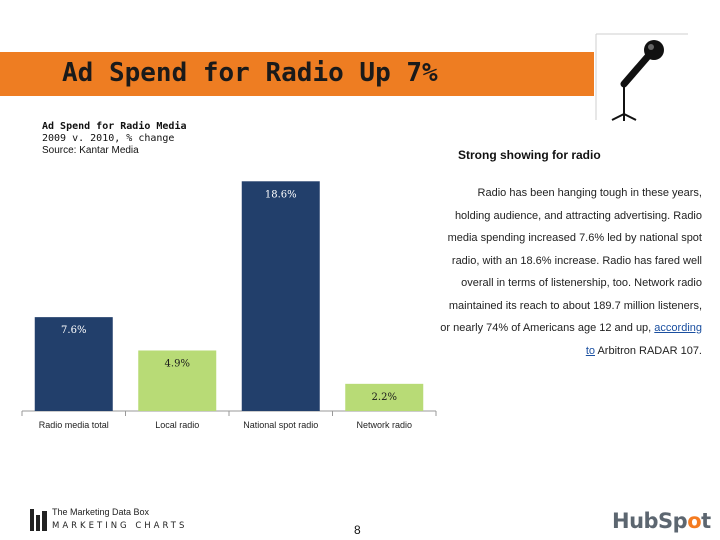 This screenshot has width=720, height=540. I want to click on hubspot-logo: HubSpot, so click(661, 521).